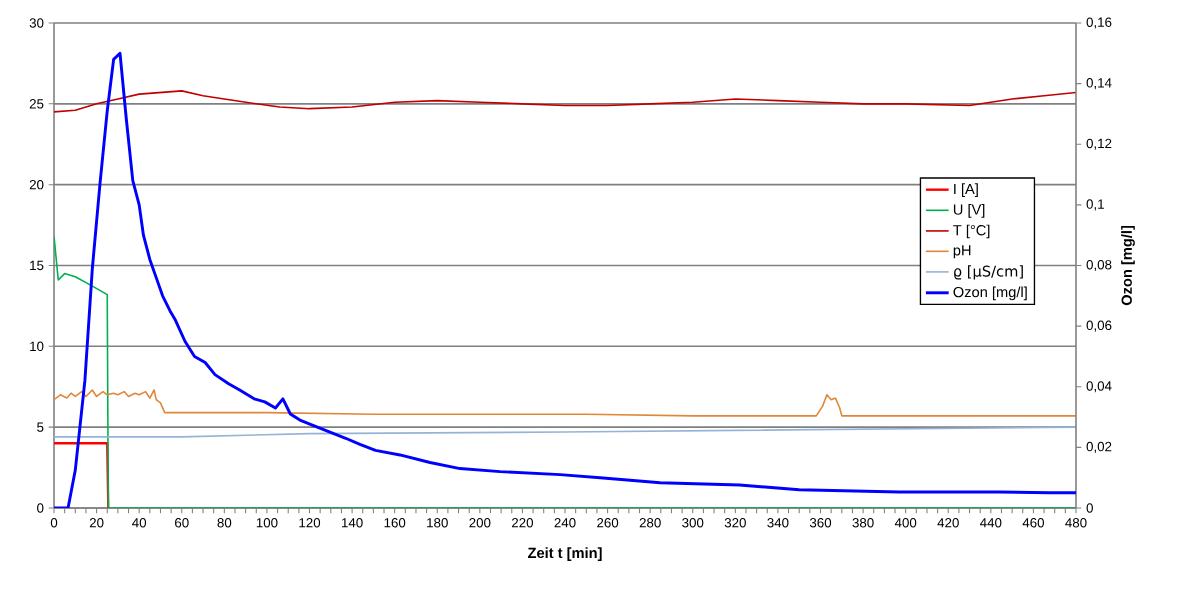 This screenshot has height=592, width=1182. Describe the element at coordinates (40, 427) in the screenshot. I see `y-tick-label: 5` at that location.